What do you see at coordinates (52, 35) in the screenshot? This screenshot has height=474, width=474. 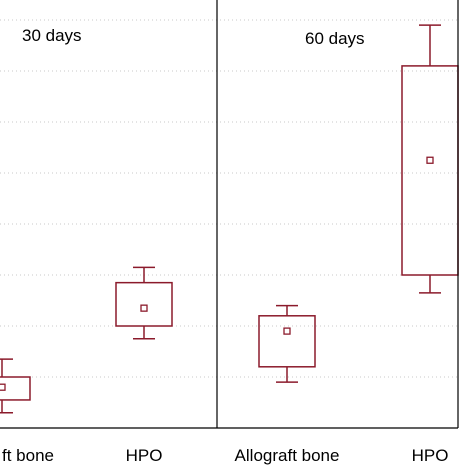 I see `panel-title-30-days: 30 days` at bounding box center [52, 35].